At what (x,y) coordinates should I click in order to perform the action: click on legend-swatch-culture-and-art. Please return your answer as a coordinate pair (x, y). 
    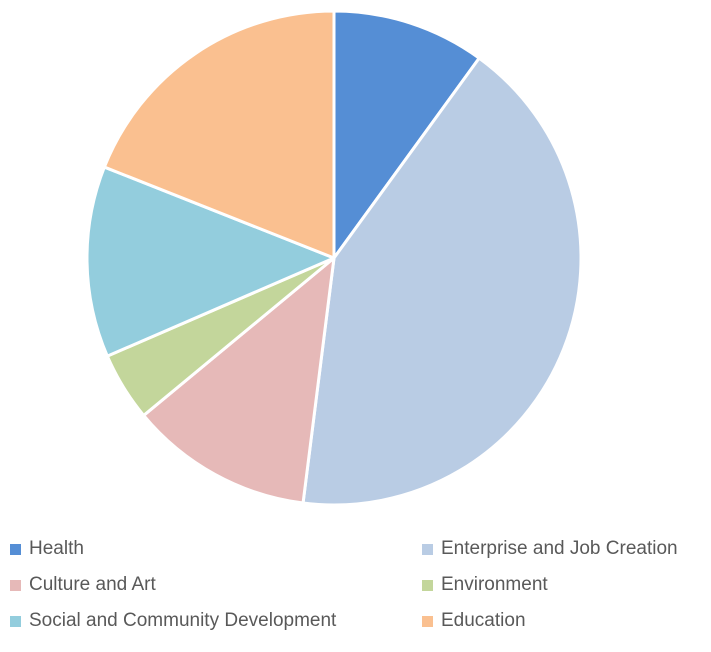
    Looking at the image, I should click on (15, 585).